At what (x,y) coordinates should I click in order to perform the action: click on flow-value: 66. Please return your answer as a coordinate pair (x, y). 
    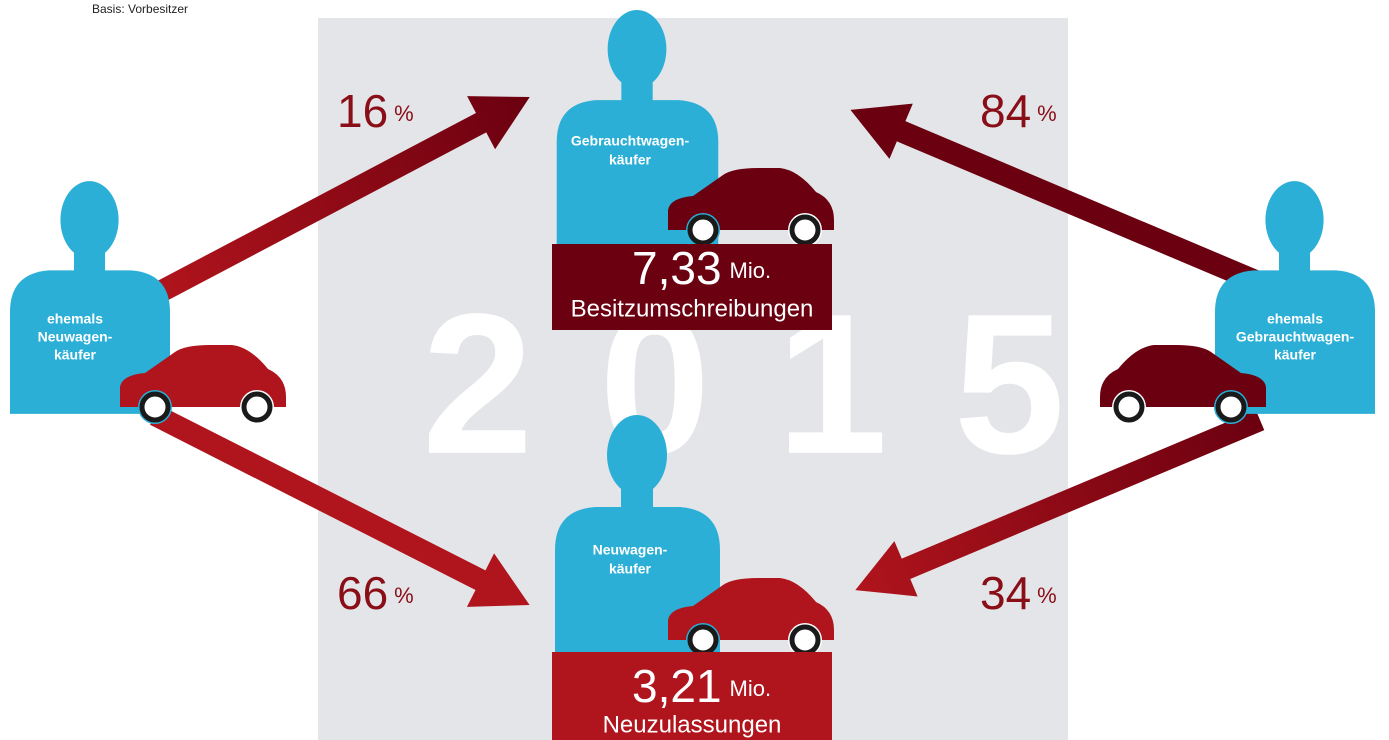
    Looking at the image, I should click on (362, 593).